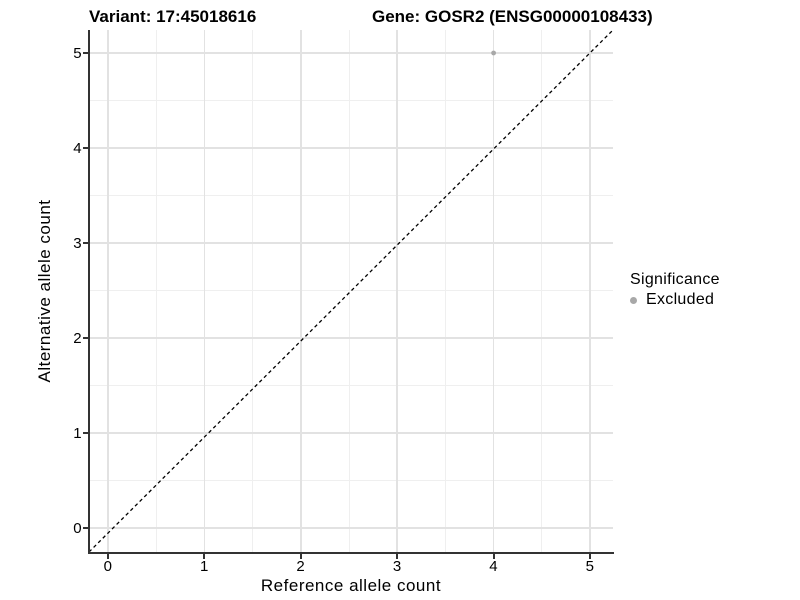 The image size is (800, 600). What do you see at coordinates (77, 528) in the screenshot?
I see `y-tick-label: 0` at bounding box center [77, 528].